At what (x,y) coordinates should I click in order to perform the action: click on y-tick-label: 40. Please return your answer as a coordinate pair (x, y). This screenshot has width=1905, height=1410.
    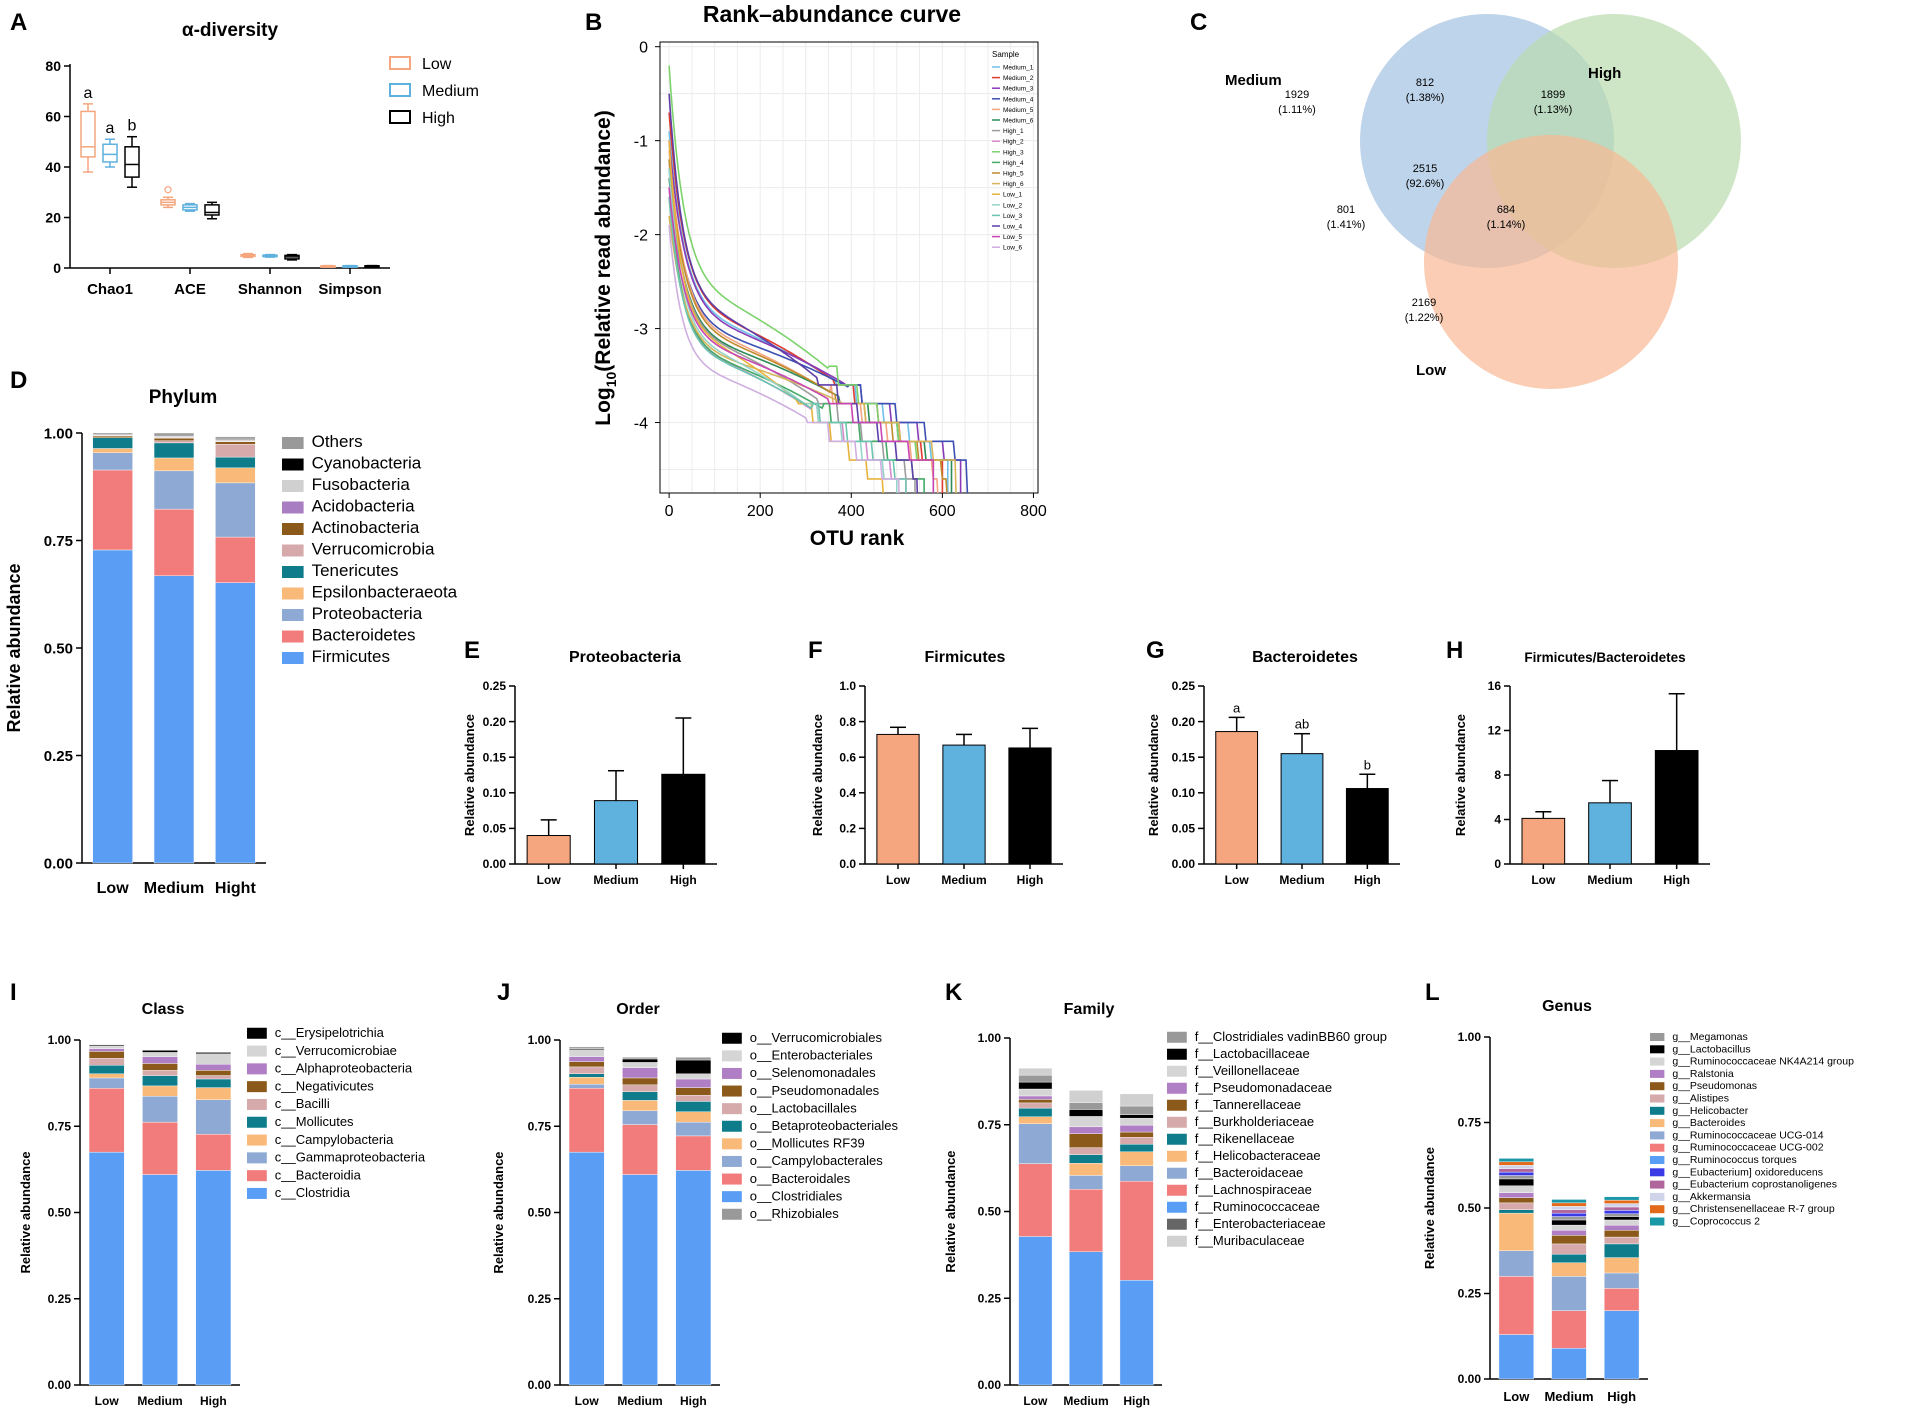
    Looking at the image, I should click on (53, 167).